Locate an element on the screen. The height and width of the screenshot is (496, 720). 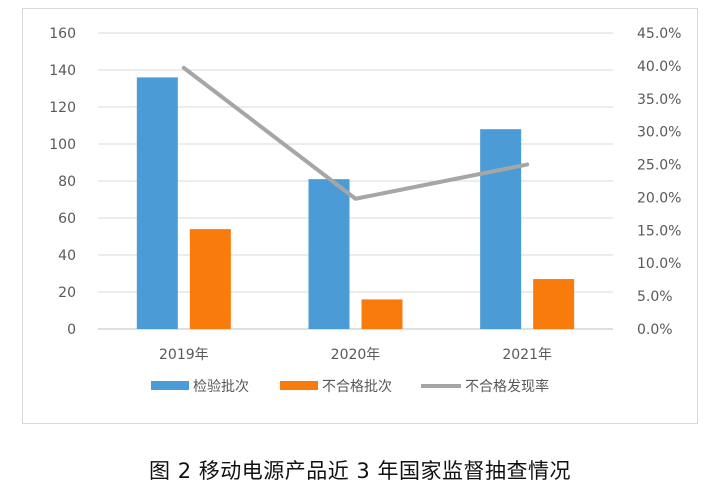
left-axis-ticks: 0 20 40 60 80 100 120 140 160 is located at coordinates (62, 182).